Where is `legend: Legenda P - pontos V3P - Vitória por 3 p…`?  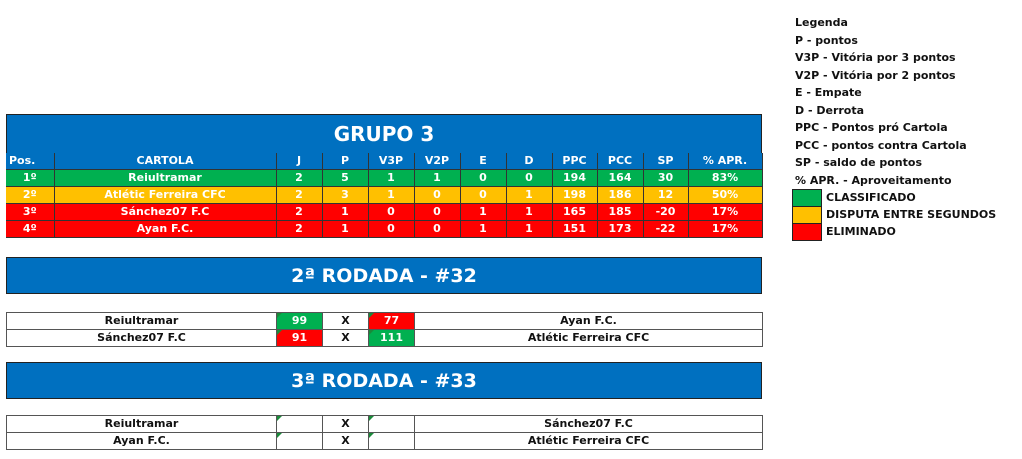
legend: Legenda P - pontos V3P - Vitória por 3 p… is located at coordinates (894, 127).